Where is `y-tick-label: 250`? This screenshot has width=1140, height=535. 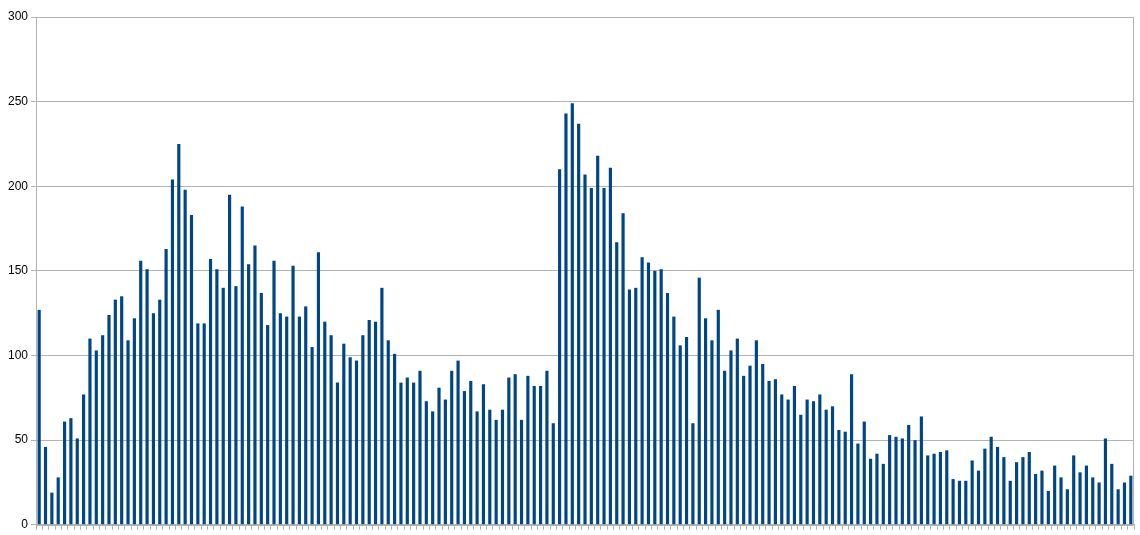
y-tick-label: 250 is located at coordinates (18, 100).